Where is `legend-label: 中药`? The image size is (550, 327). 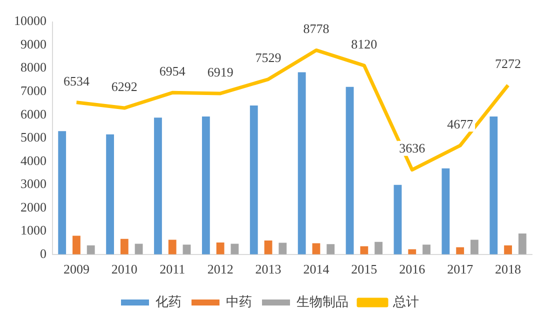
legend-label: 中药 is located at coordinates (239, 301).